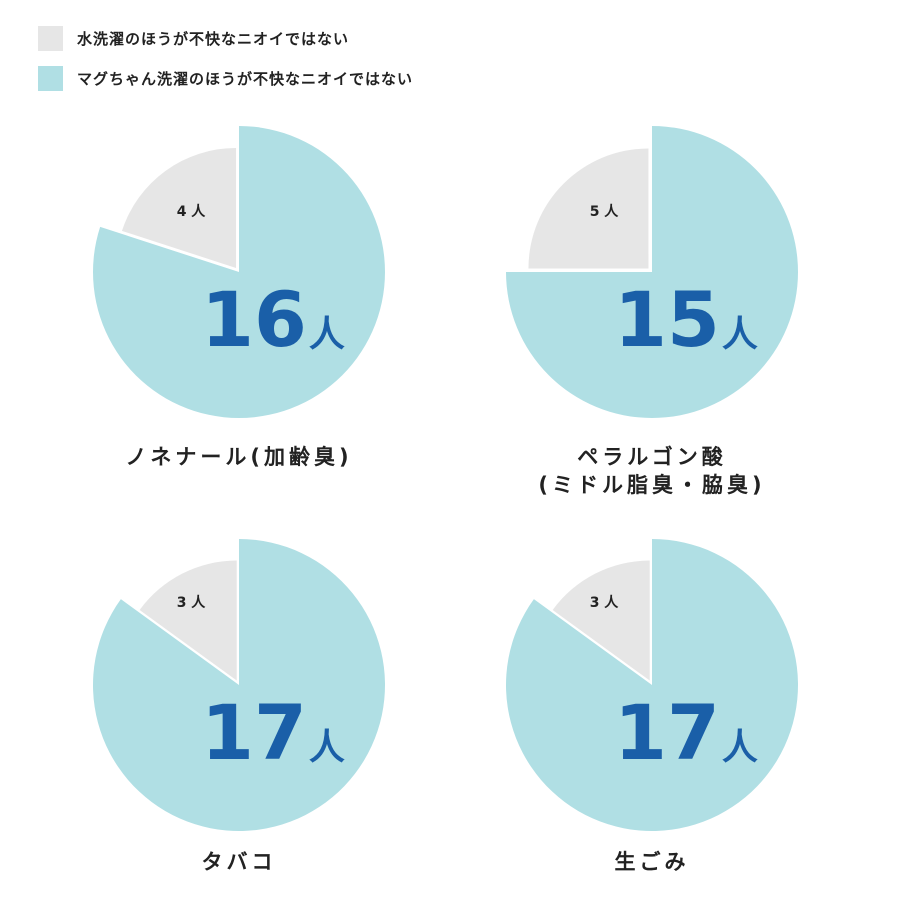  I want to click on data-label-magchan: 15人, so click(686, 319).